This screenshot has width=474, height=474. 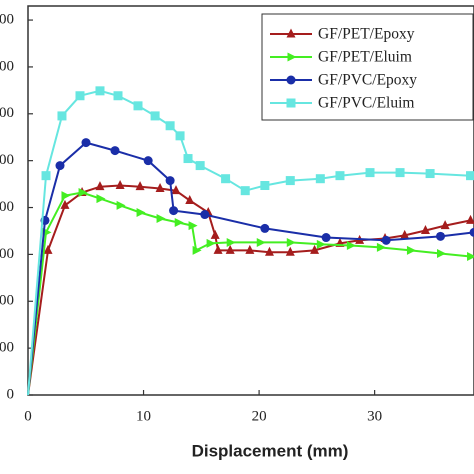 I want to click on y-tick-label: 1400, so click(x=7, y=66).